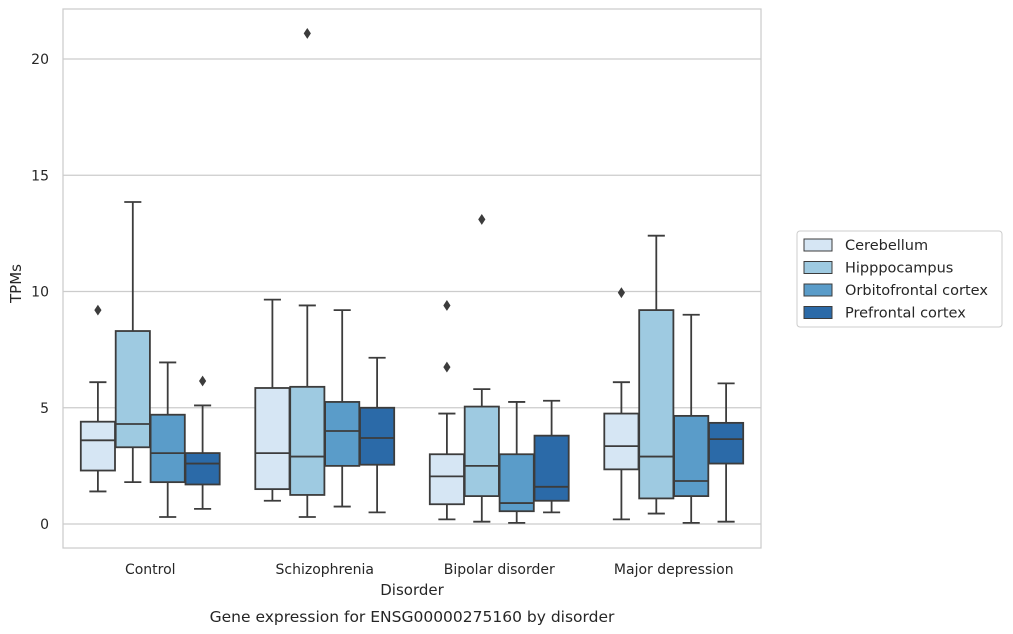  Describe the element at coordinates (16, 284) in the screenshot. I see `y-axis-label: TPMs` at that location.